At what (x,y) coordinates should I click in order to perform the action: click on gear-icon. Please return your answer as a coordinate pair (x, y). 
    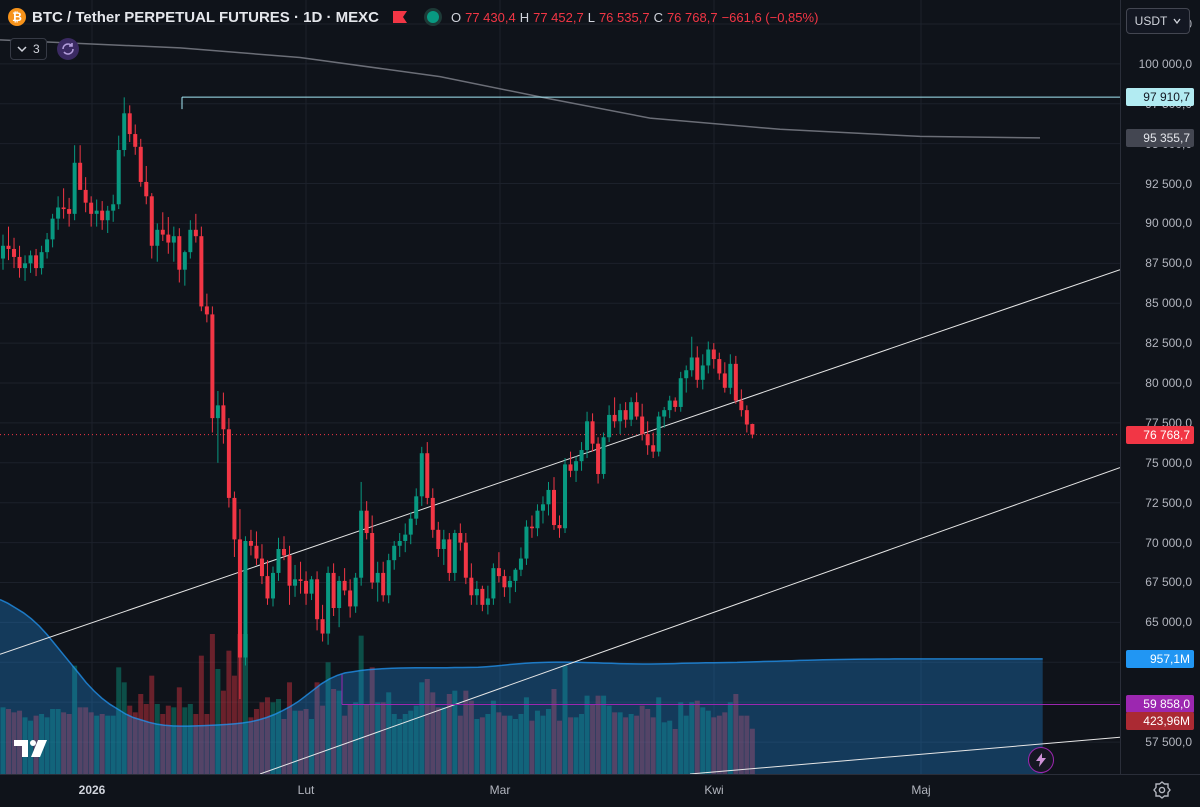
    Looking at the image, I should click on (1162, 790).